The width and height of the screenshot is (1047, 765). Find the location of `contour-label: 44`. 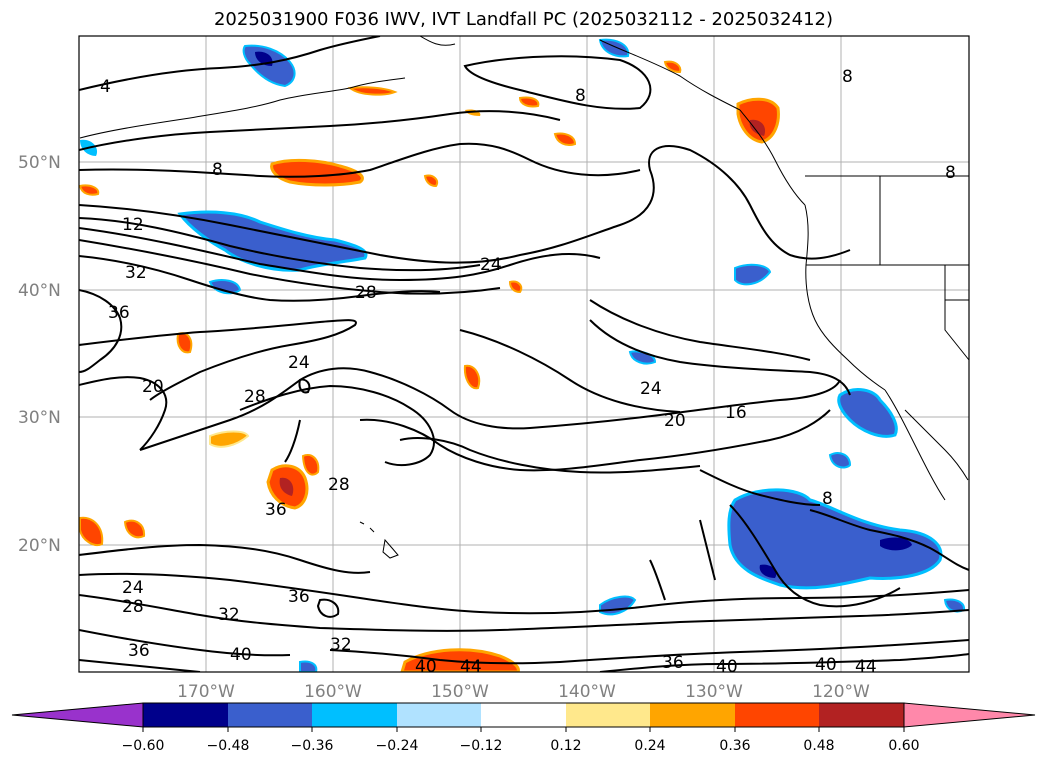

contour-label: 44 is located at coordinates (471, 667).